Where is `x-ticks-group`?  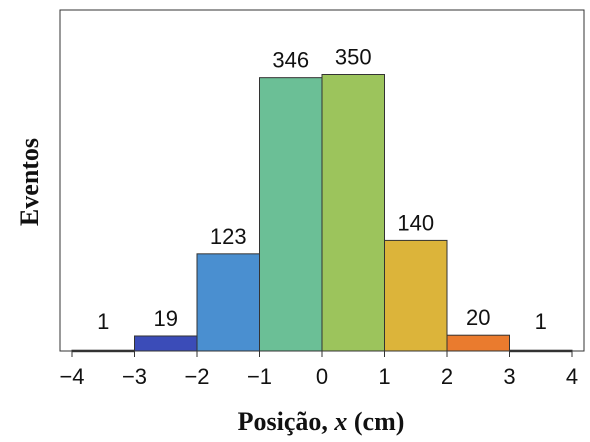
x-ticks-group is located at coordinates (322, 354).